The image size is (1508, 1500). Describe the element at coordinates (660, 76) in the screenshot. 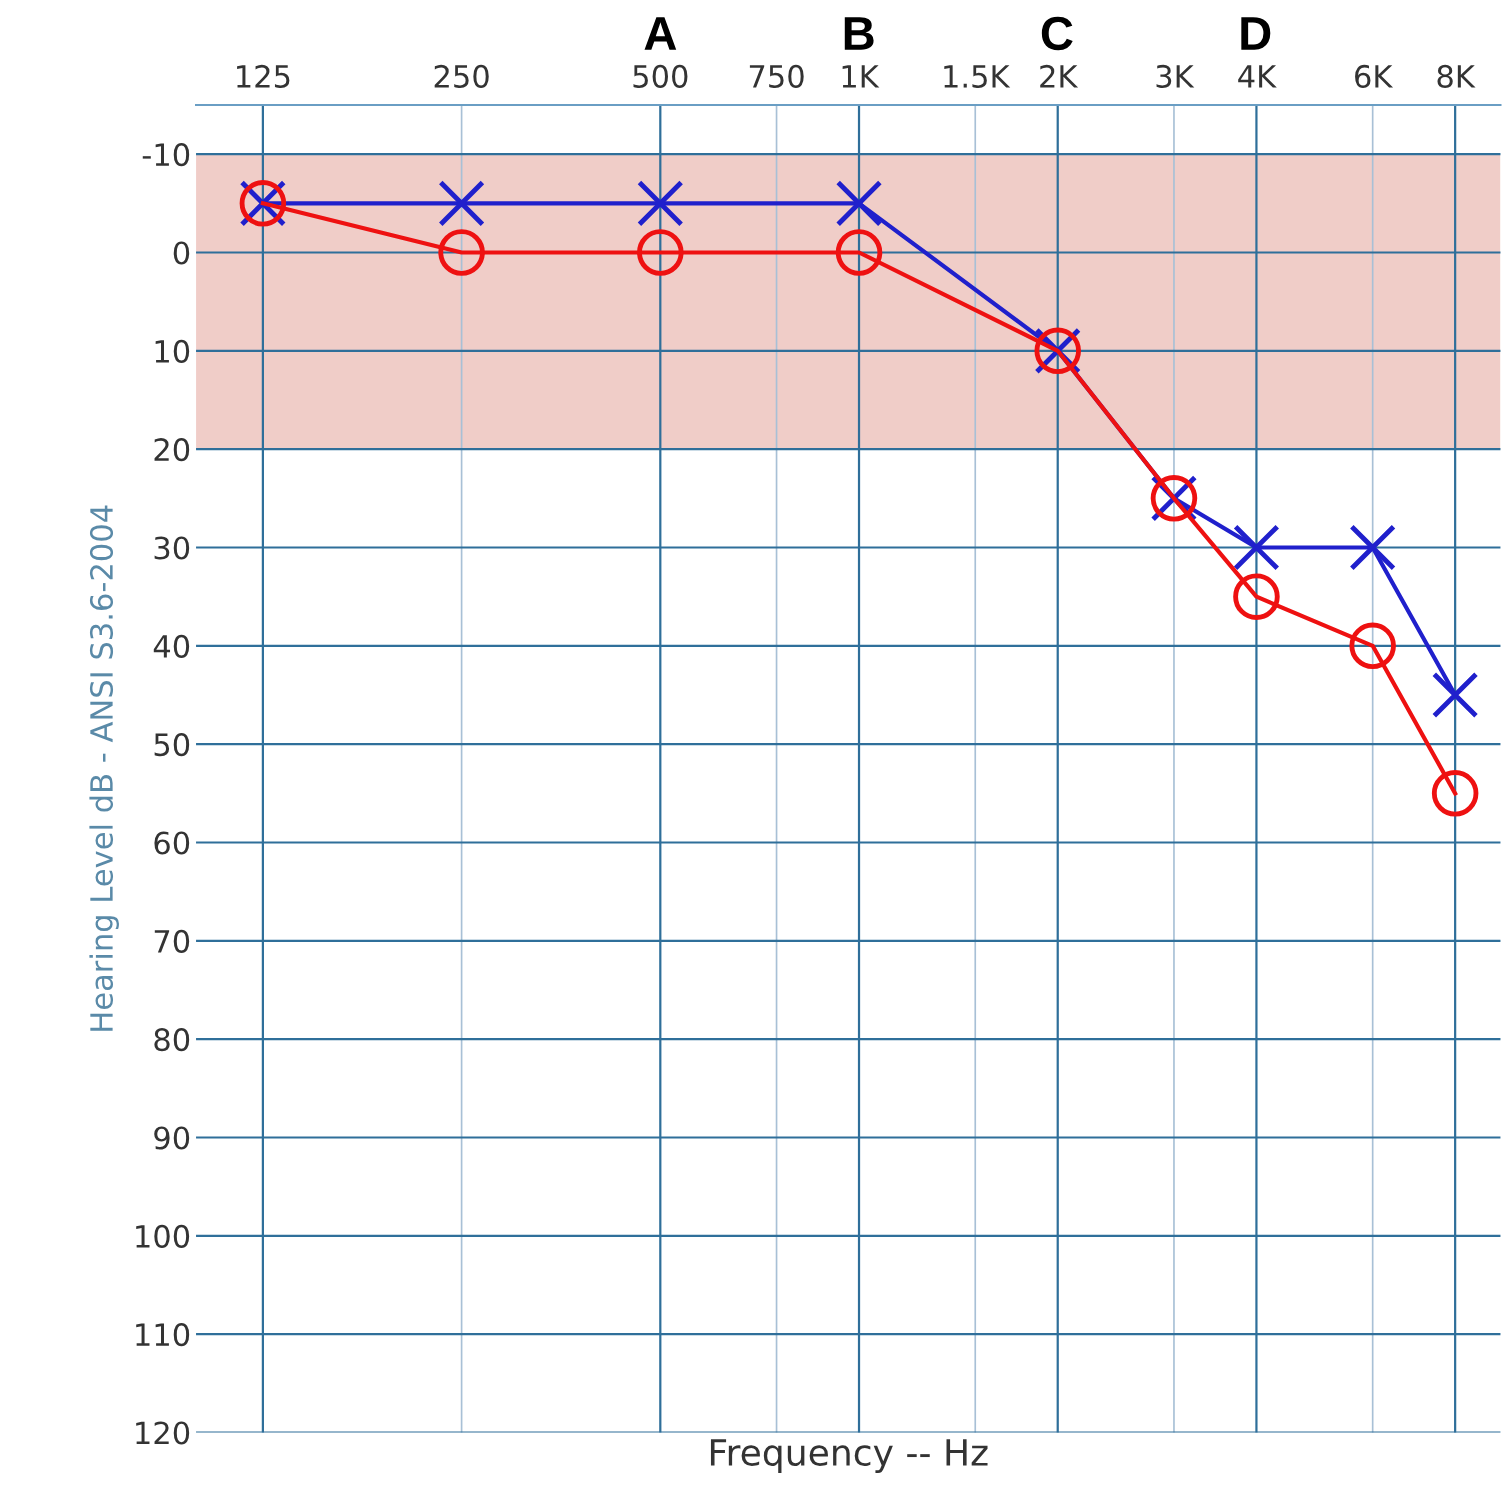

I see `x-tick-label: 500` at that location.